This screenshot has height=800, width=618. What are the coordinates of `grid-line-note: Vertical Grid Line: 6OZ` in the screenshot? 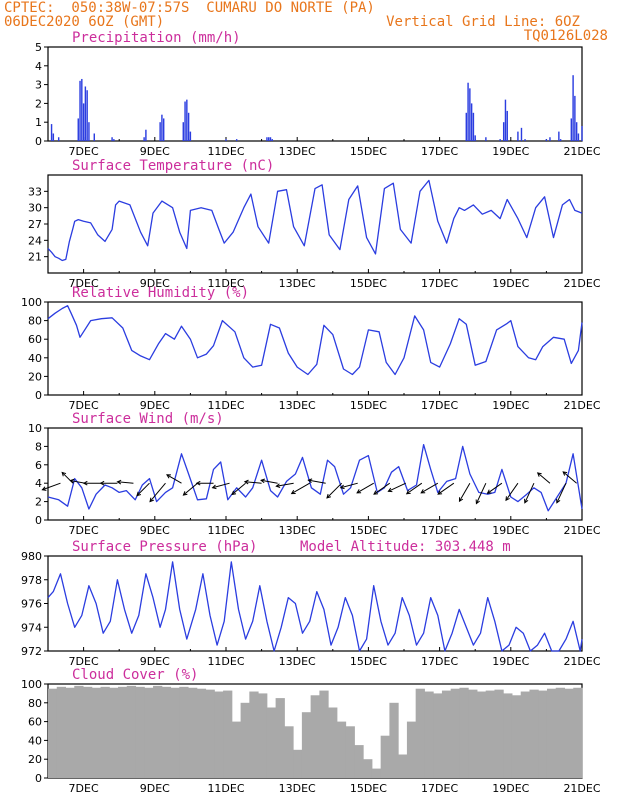 It's located at (483, 22).